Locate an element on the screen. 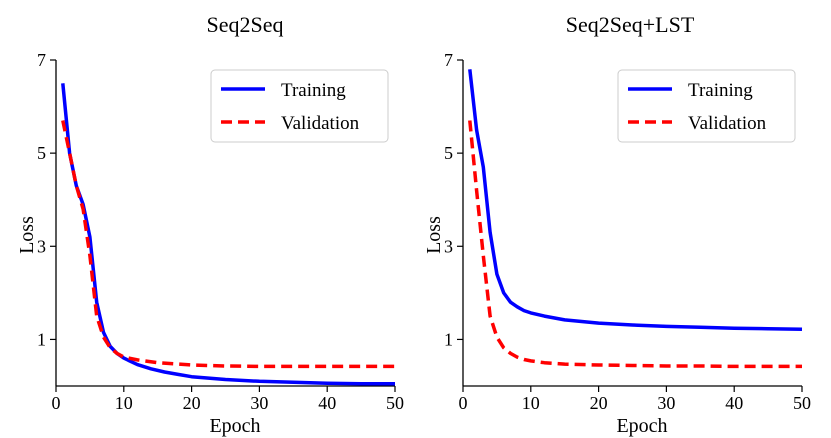  chart-title: Seq2Seq+LST is located at coordinates (630, 24).